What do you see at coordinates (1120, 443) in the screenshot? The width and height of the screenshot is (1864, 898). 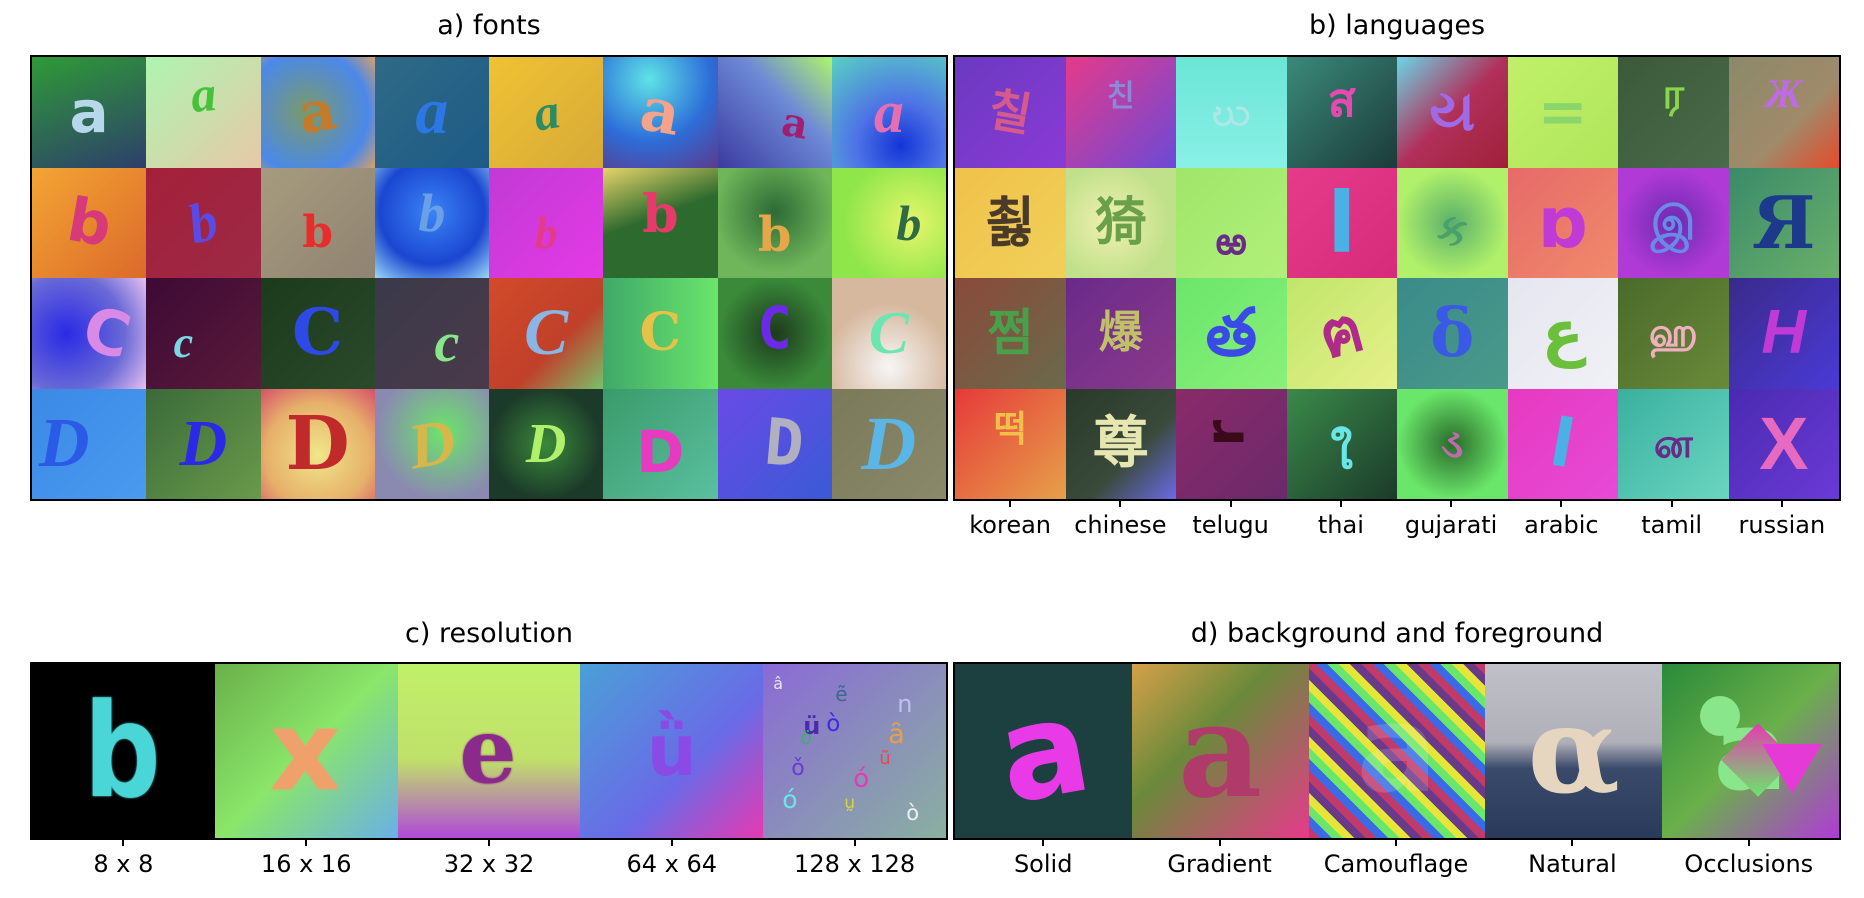 I see `language-sample-r3-c1: 尊` at bounding box center [1120, 443].